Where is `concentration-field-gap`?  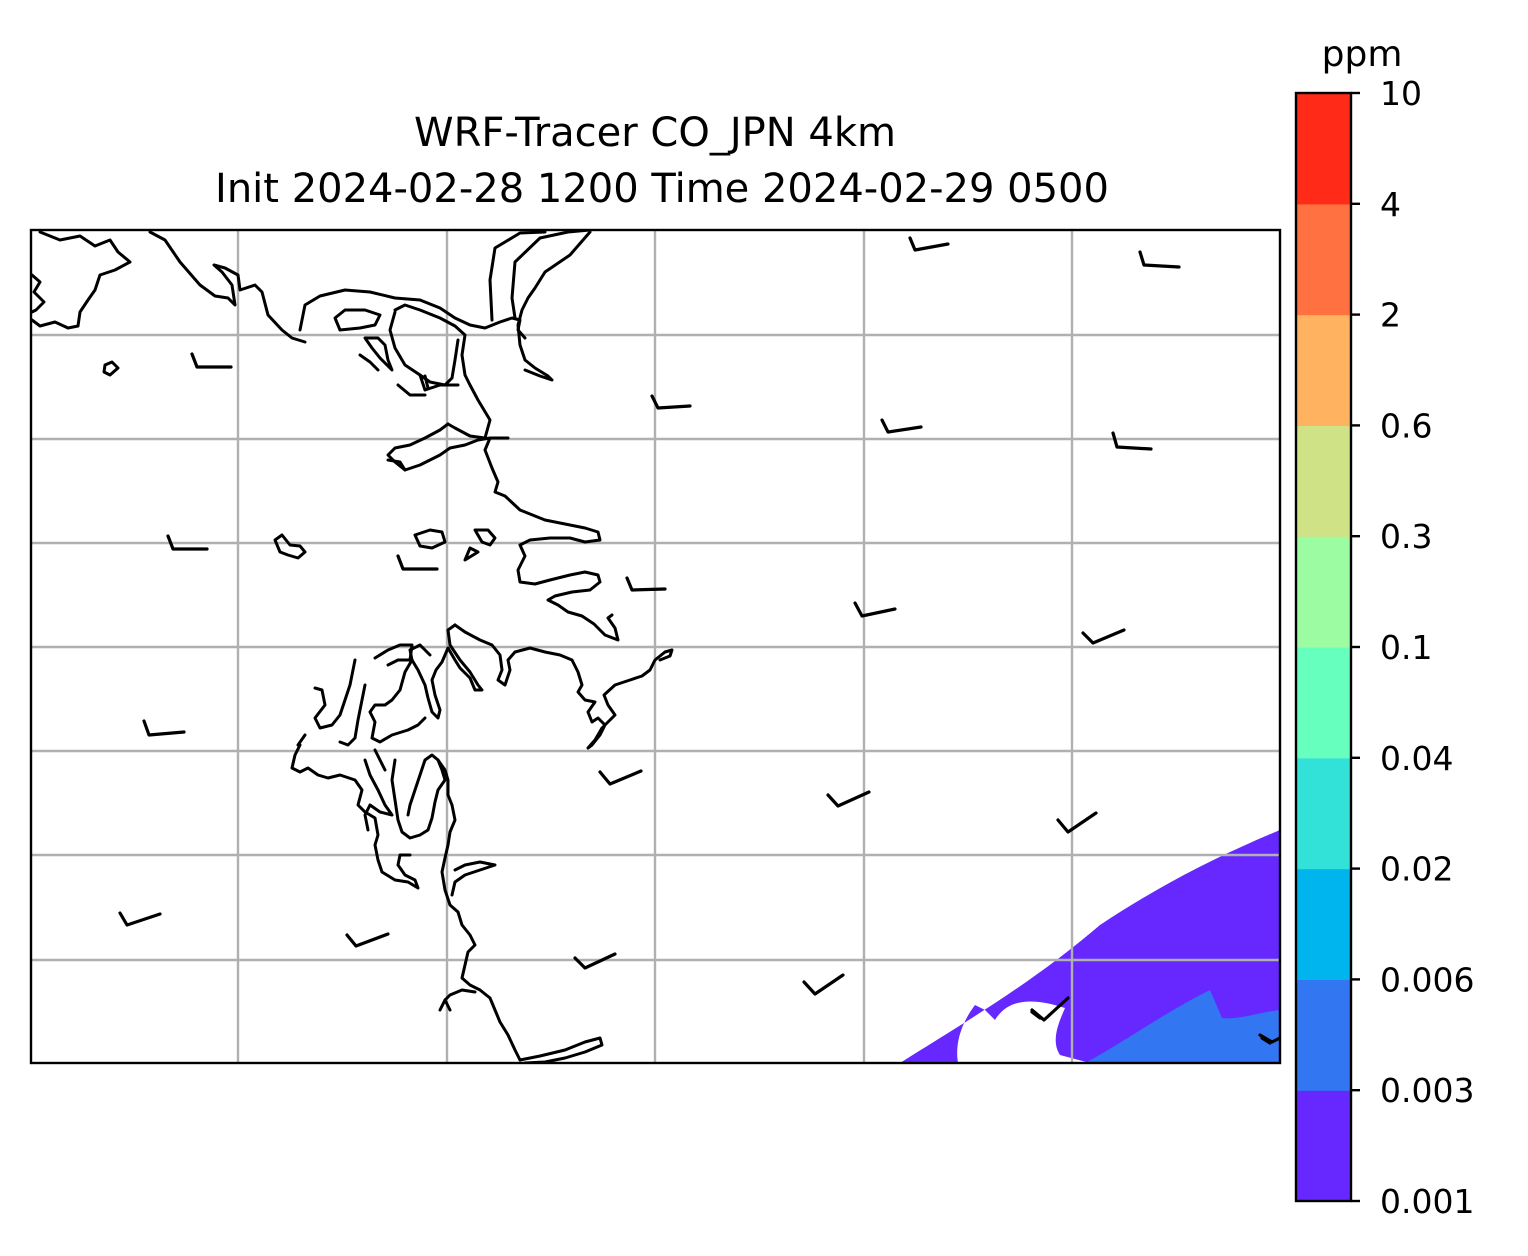 concentration-field-gap is located at coordinates (1028, 1044).